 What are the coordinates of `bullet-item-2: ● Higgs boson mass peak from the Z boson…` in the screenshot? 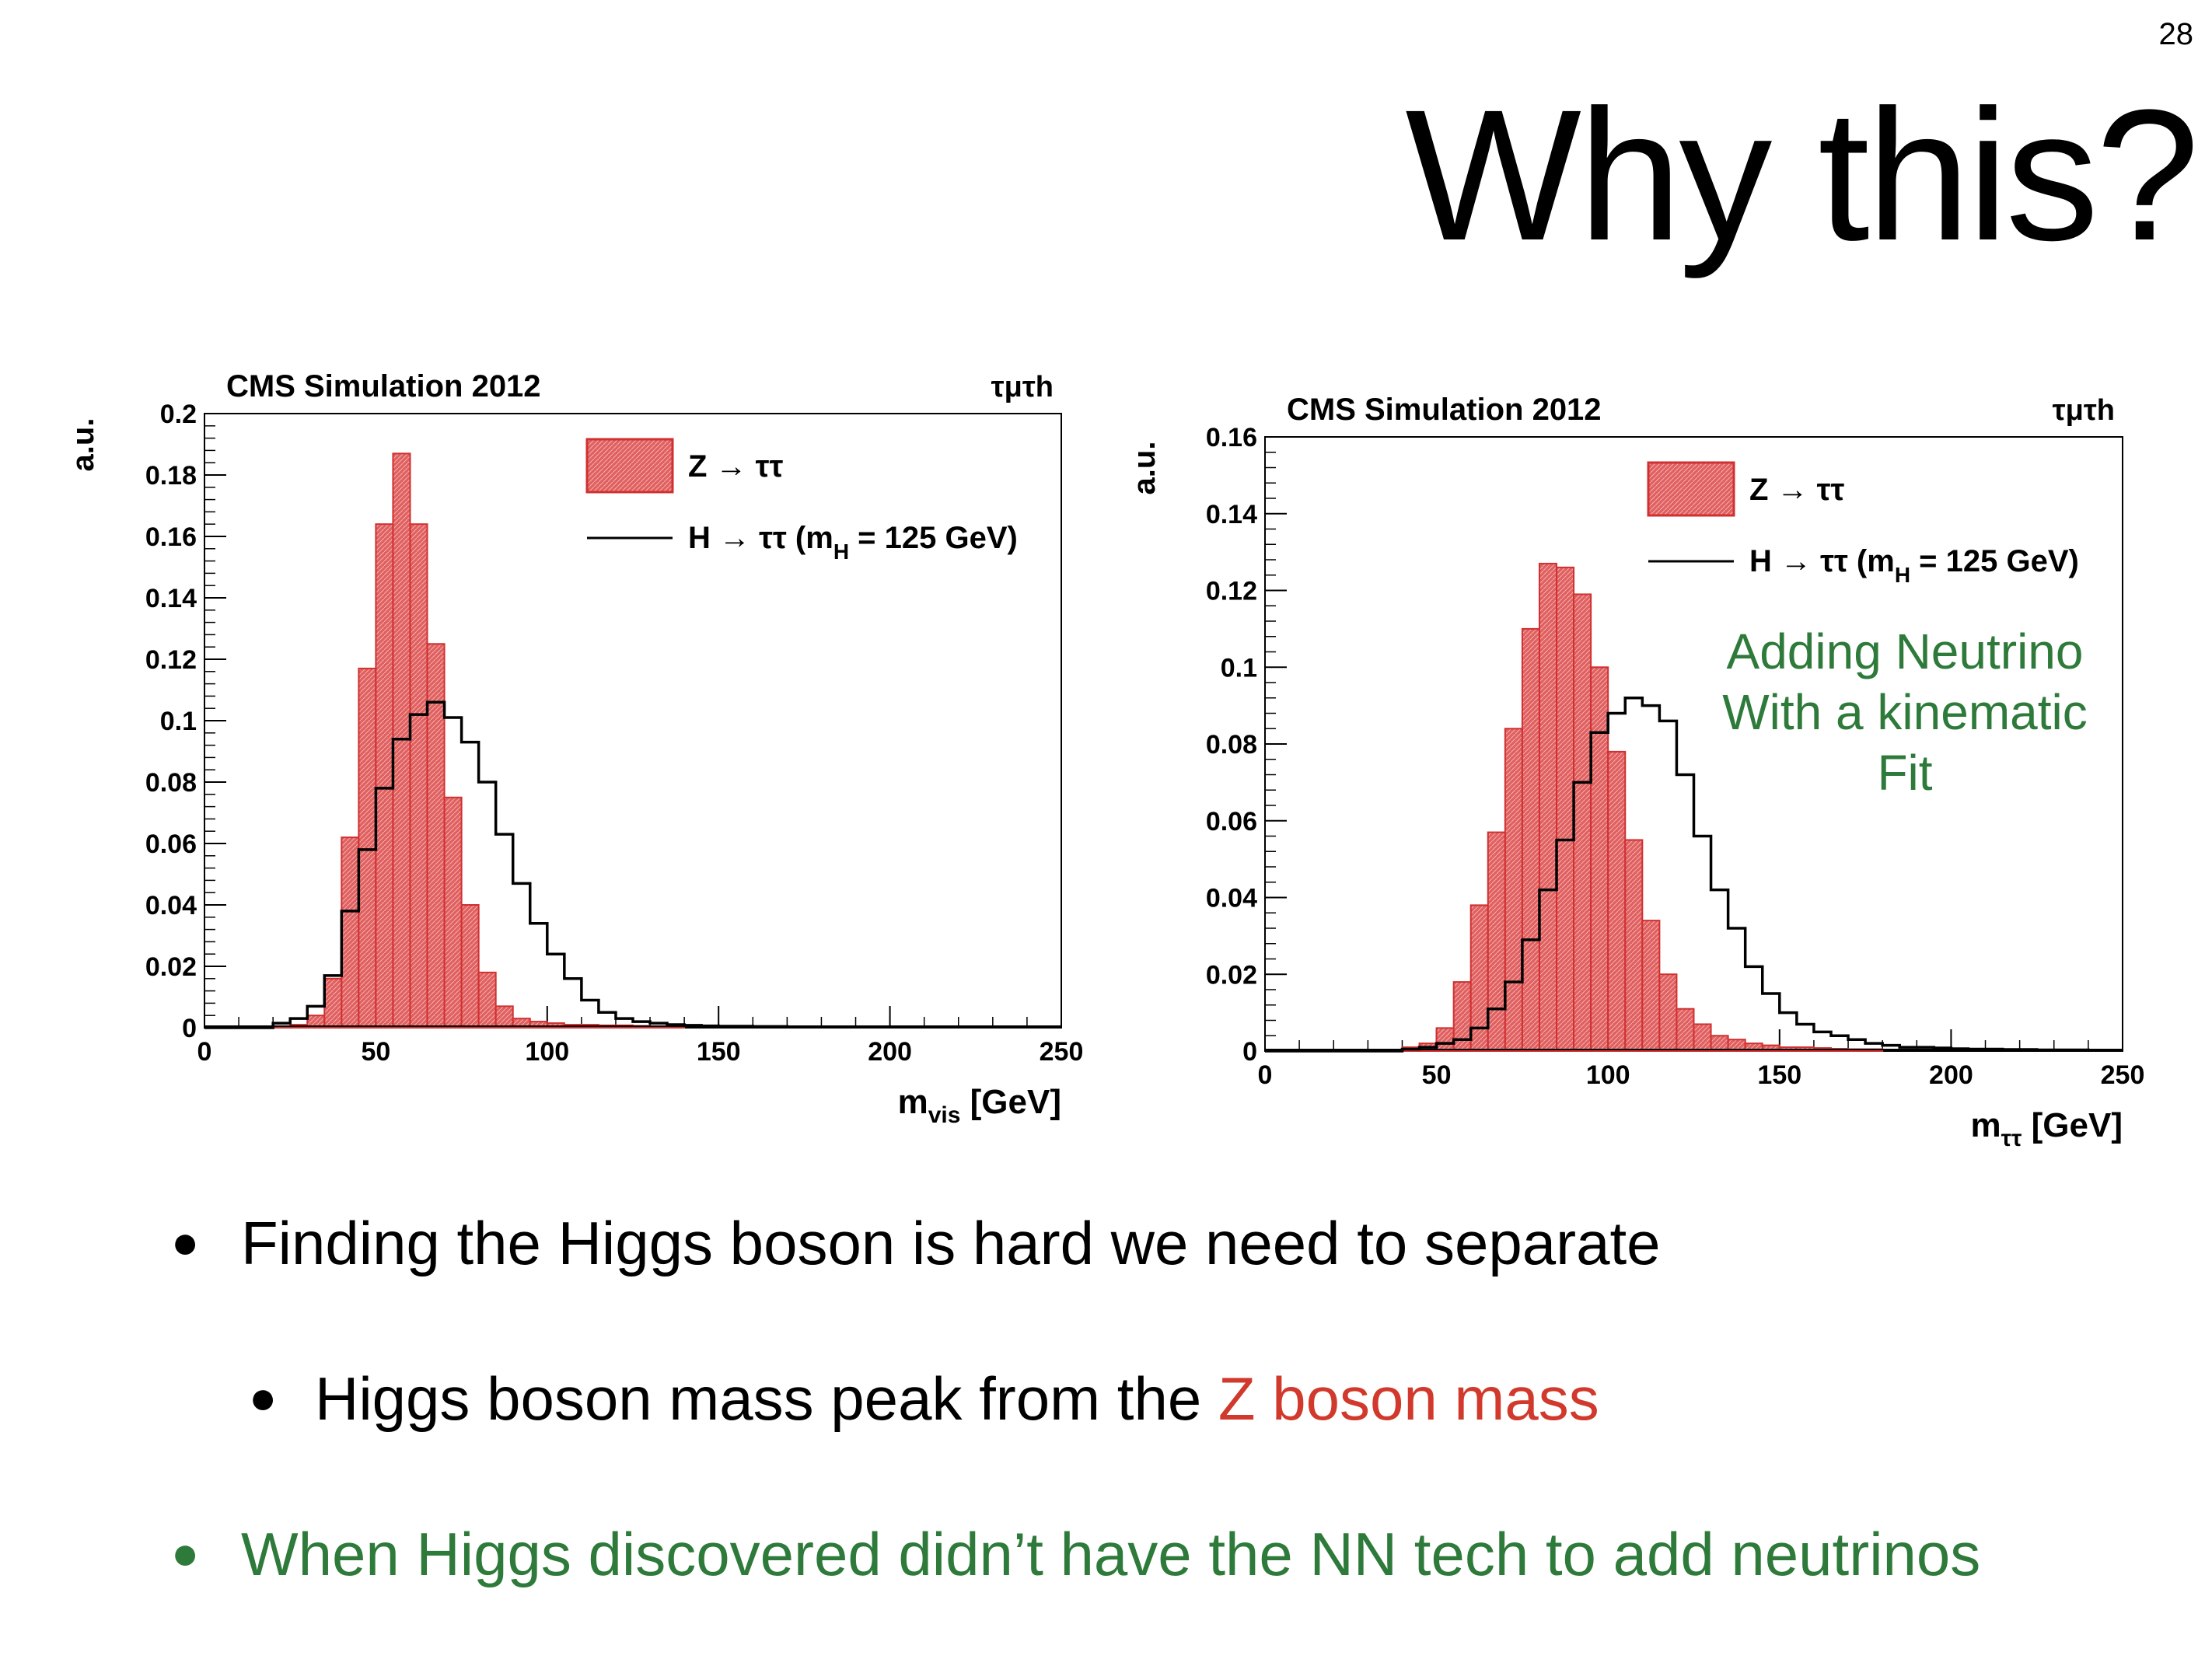 It's located at (924, 1398).